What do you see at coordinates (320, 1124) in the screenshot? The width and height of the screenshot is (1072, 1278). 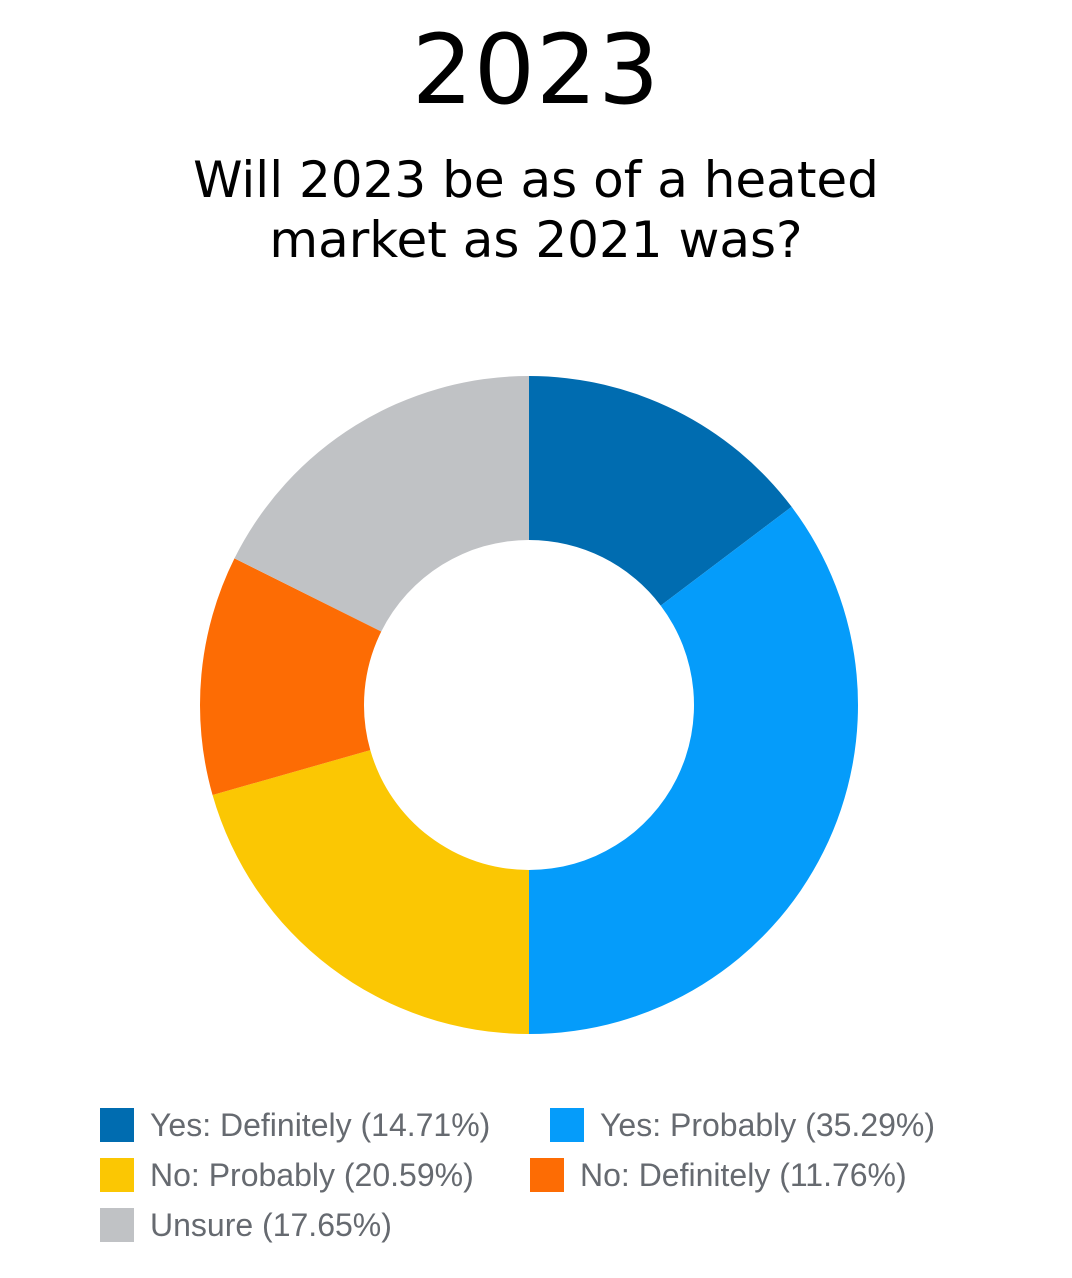 I see `legend-label-yes-definitely: Yes: Definitely (14.71%)` at bounding box center [320, 1124].